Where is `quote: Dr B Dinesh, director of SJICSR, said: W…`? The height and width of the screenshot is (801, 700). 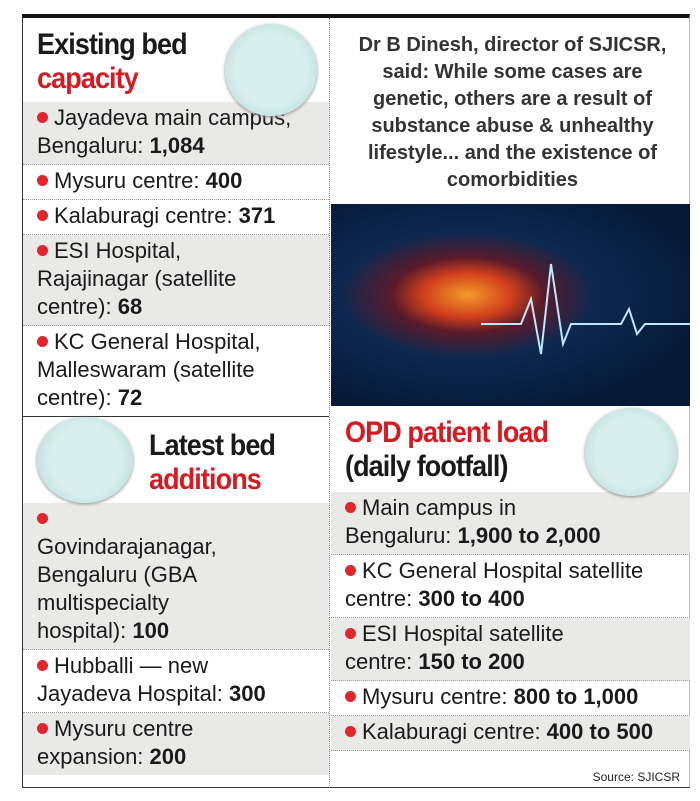
quote: Dr B Dinesh, director of SJICSR, said: W… is located at coordinates (512, 112).